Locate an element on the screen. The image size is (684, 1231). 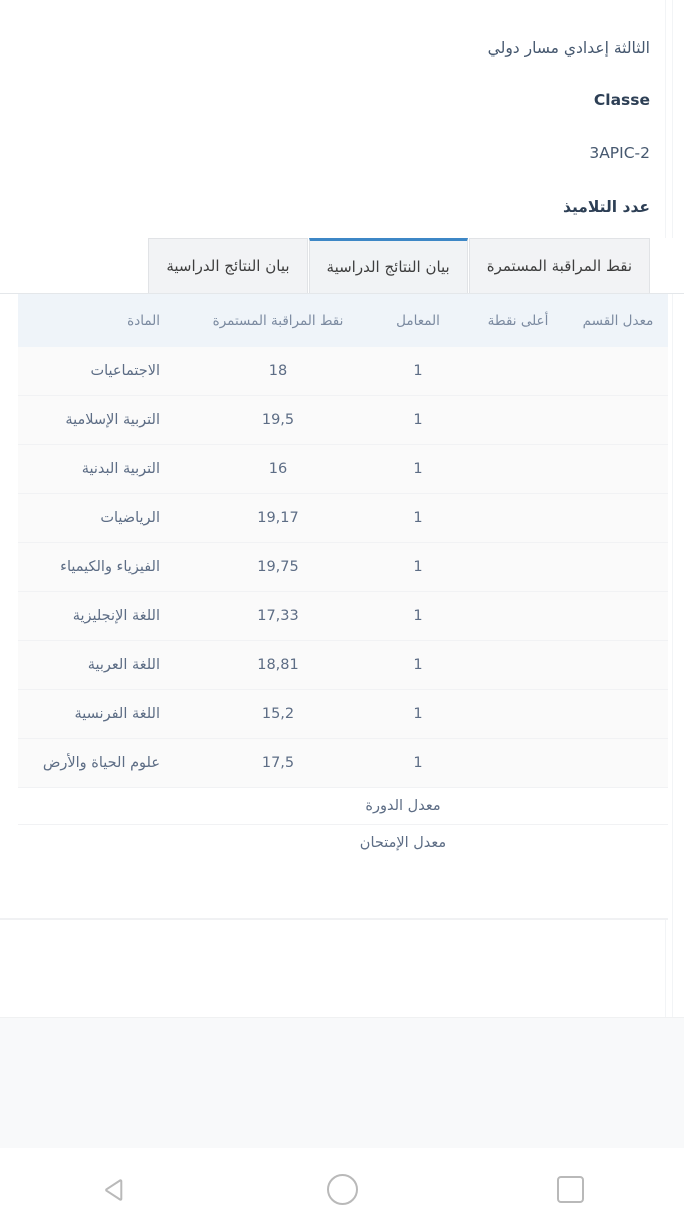
cell-continuous-assessment: 17,33 is located at coordinates (278, 616).